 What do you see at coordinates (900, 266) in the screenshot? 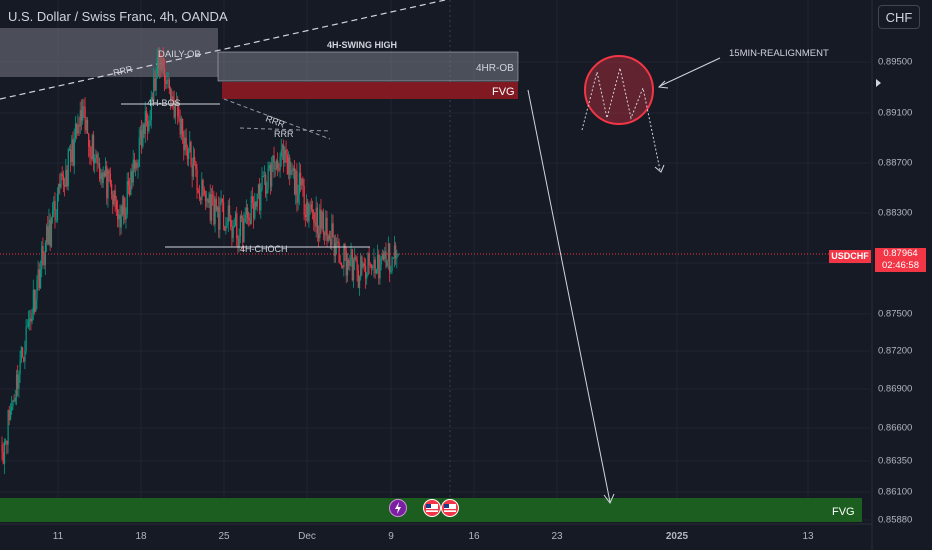
I see `countdown-tag: 02:46:58` at bounding box center [900, 266].